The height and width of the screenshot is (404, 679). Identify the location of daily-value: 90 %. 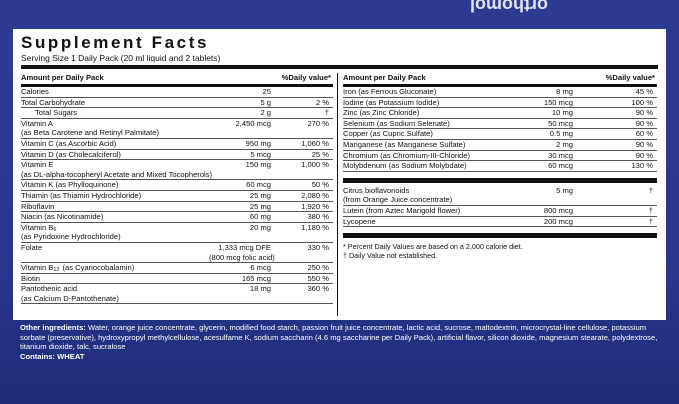
(644, 144).